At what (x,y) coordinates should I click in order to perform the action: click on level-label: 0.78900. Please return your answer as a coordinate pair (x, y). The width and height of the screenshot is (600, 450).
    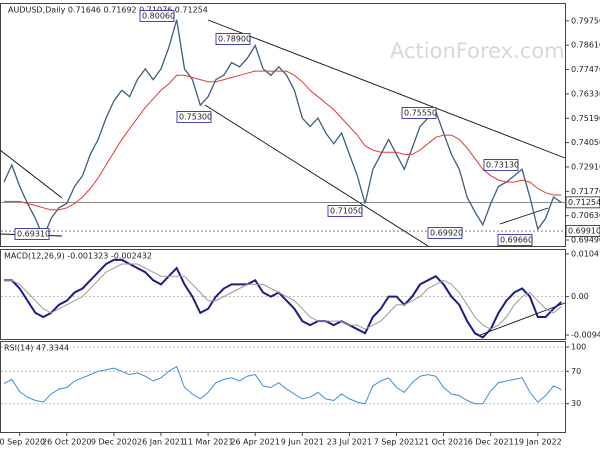
    Looking at the image, I should click on (234, 39).